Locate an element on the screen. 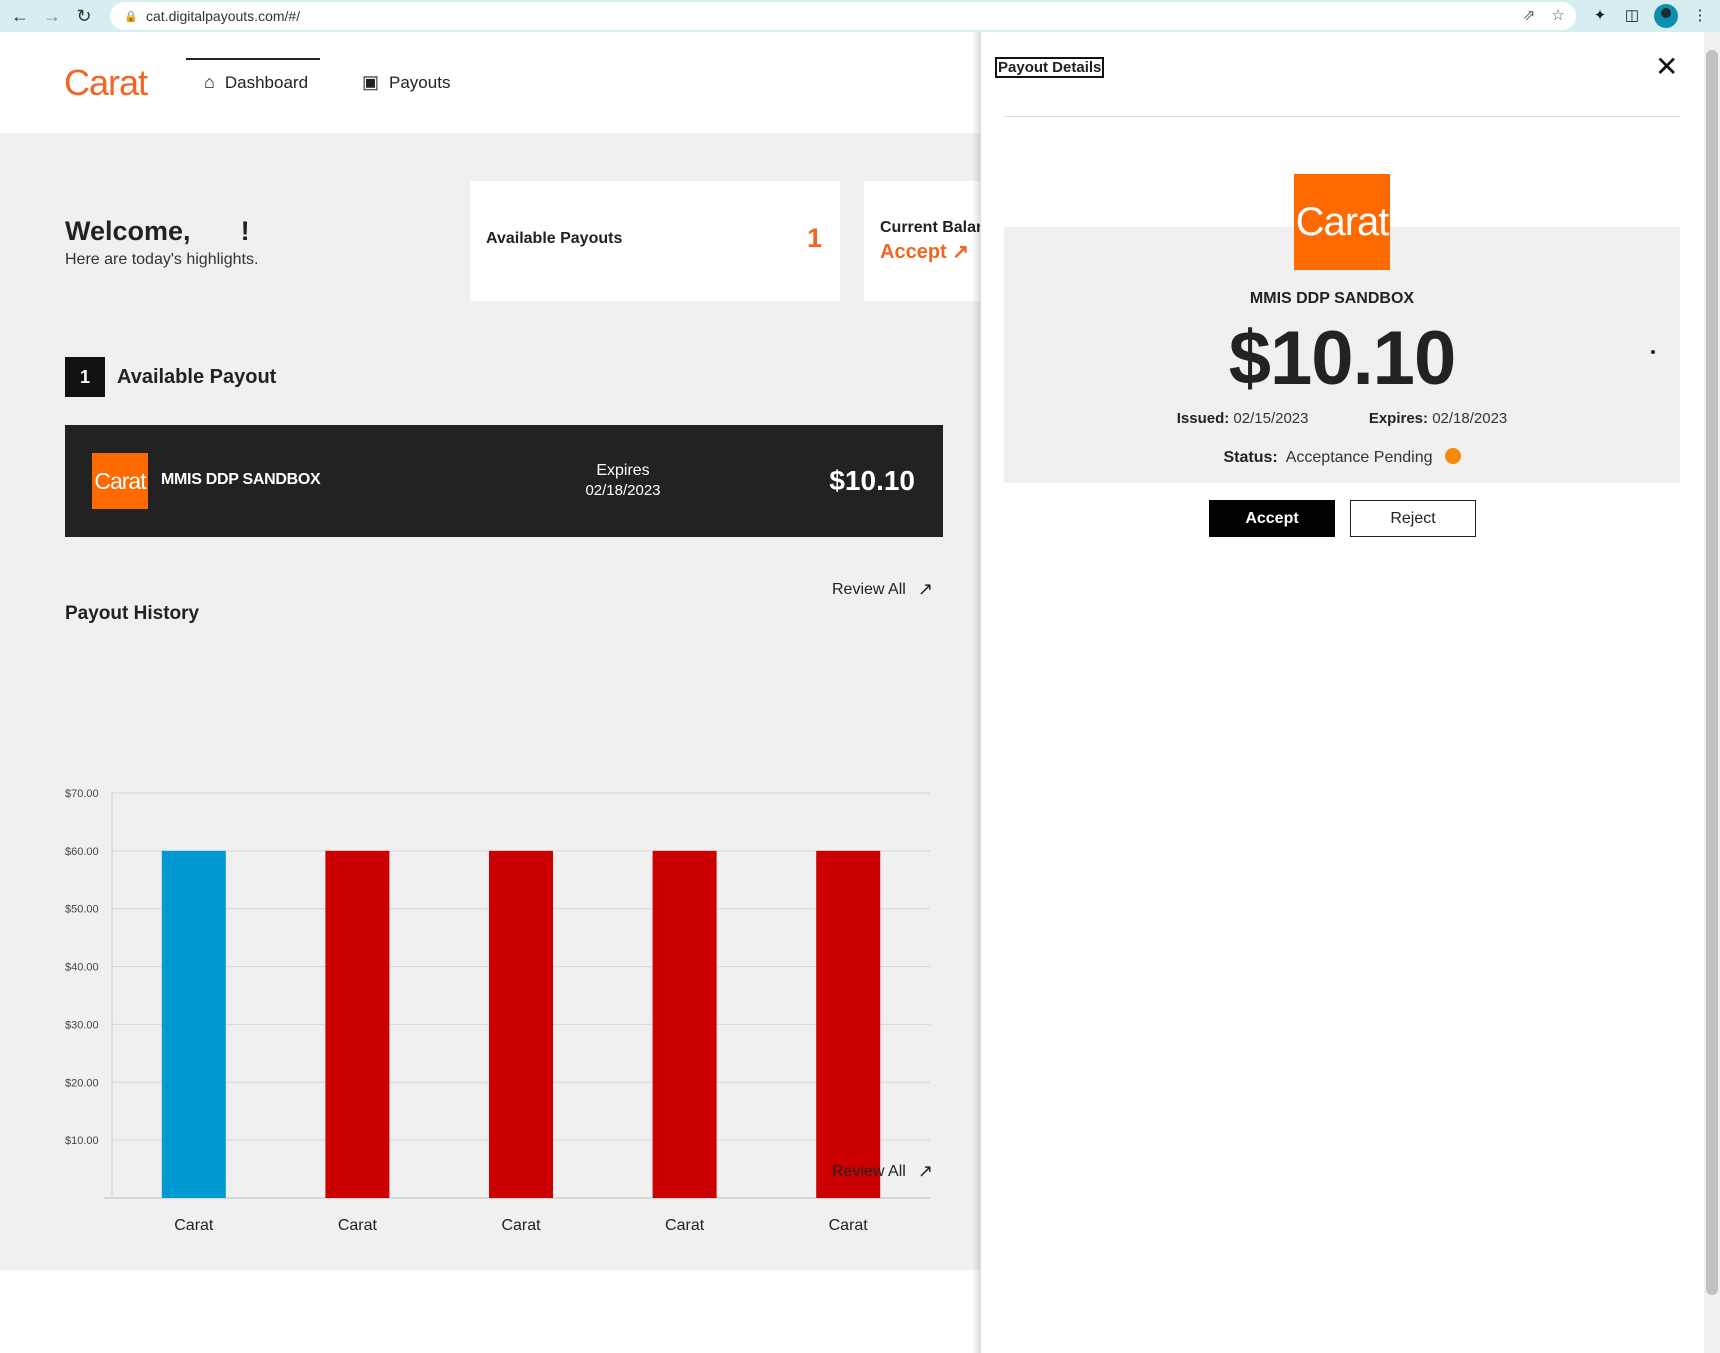  reload-icon: ↻ is located at coordinates (84, 15).